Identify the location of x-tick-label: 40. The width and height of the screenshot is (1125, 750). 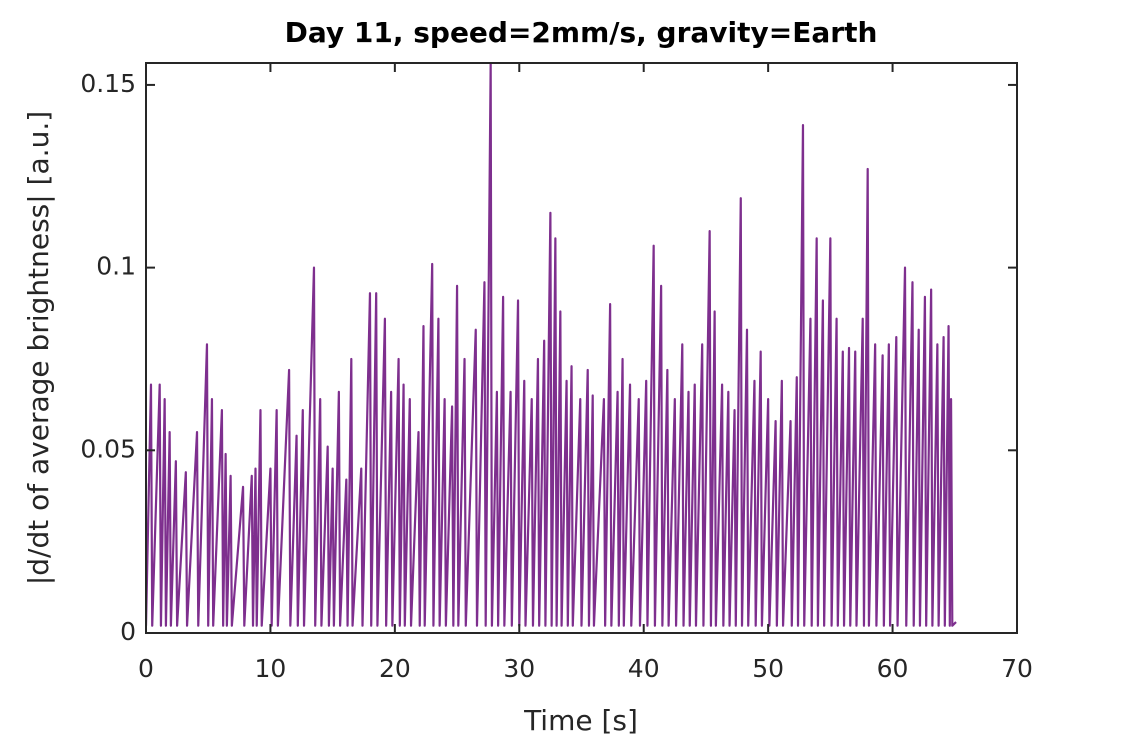
(644, 668).